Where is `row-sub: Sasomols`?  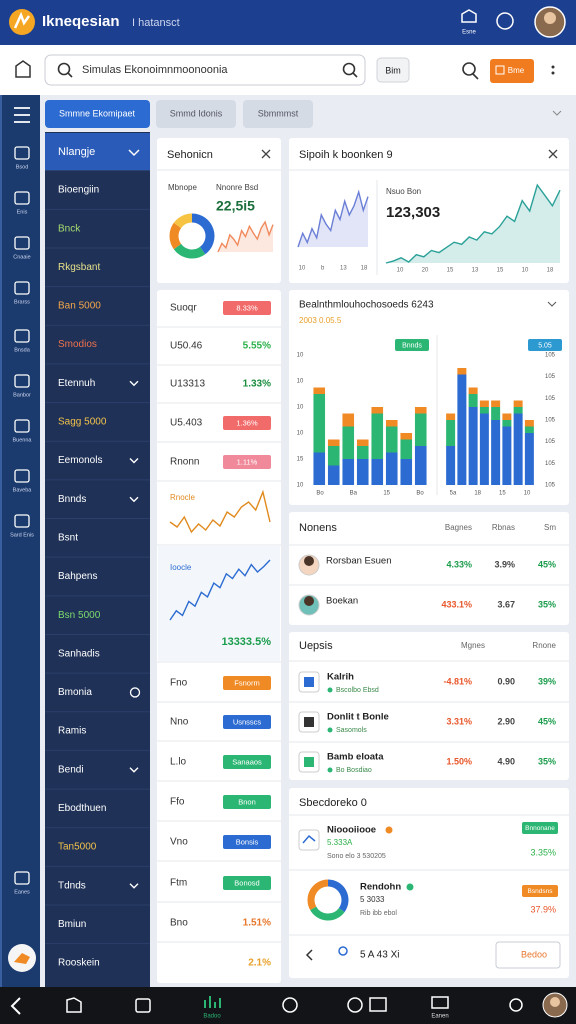 row-sub: Sasomols is located at coordinates (351, 730).